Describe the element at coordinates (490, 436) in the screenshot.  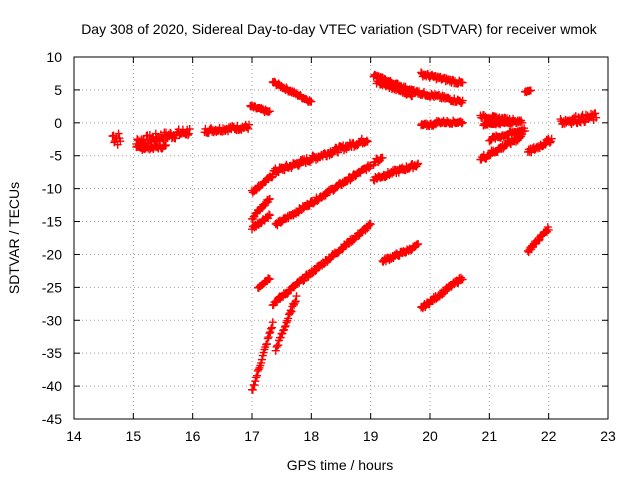
I see `x-tick-label: 21` at that location.